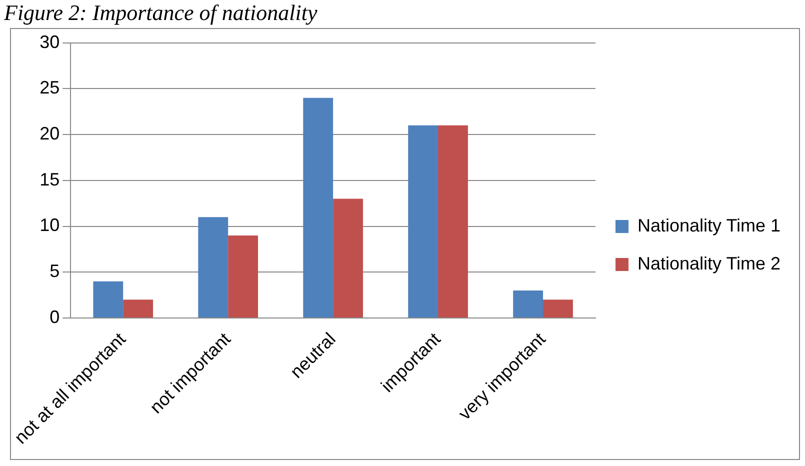 The image size is (805, 466). I want to click on y-tick-label: 0, so click(55, 316).